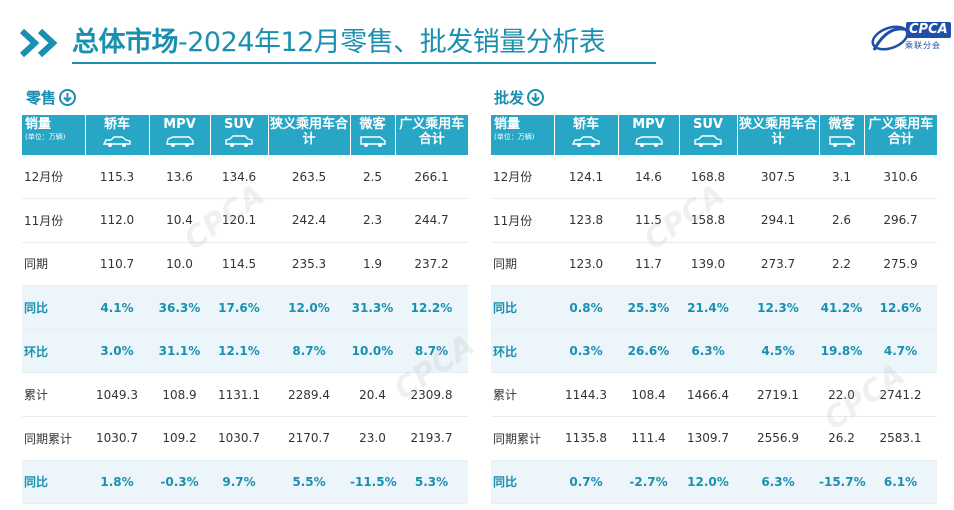 This screenshot has height=510, width=954. Describe the element at coordinates (708, 264) in the screenshot. I see `table-cell: 139.0` at that location.